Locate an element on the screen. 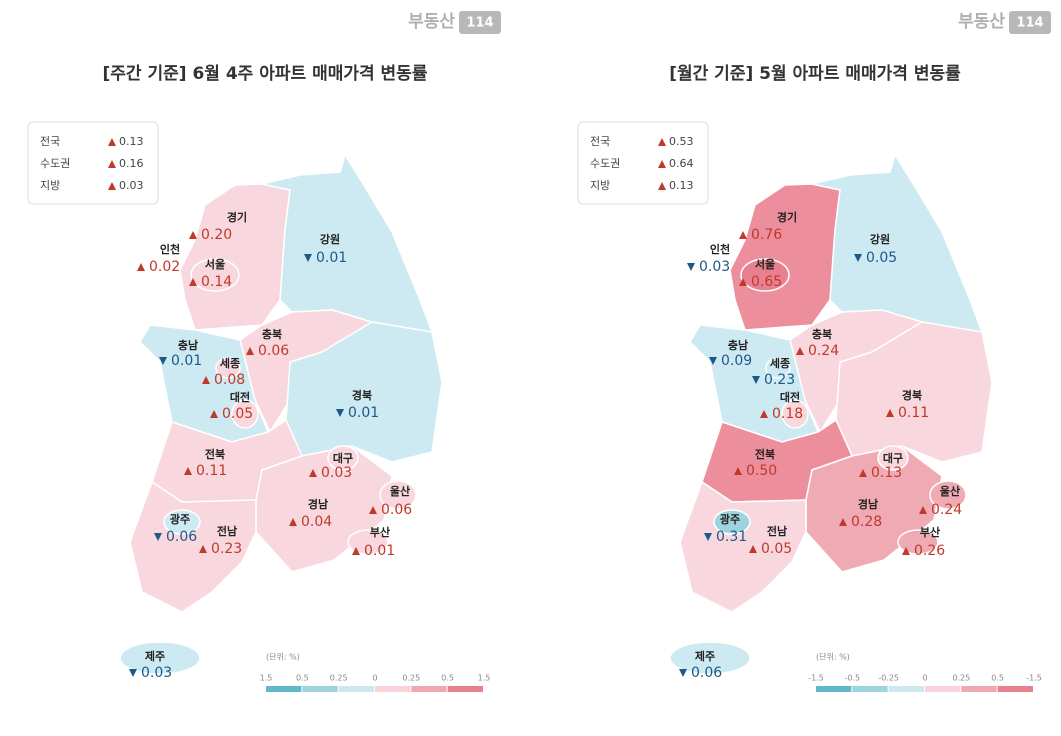  region-value: 0.02 is located at coordinates (164, 267).